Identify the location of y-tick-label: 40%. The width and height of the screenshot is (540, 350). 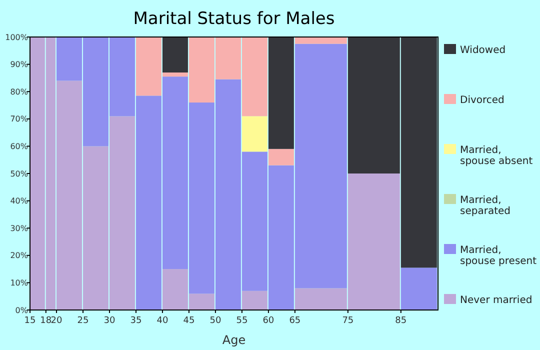
(19, 201).